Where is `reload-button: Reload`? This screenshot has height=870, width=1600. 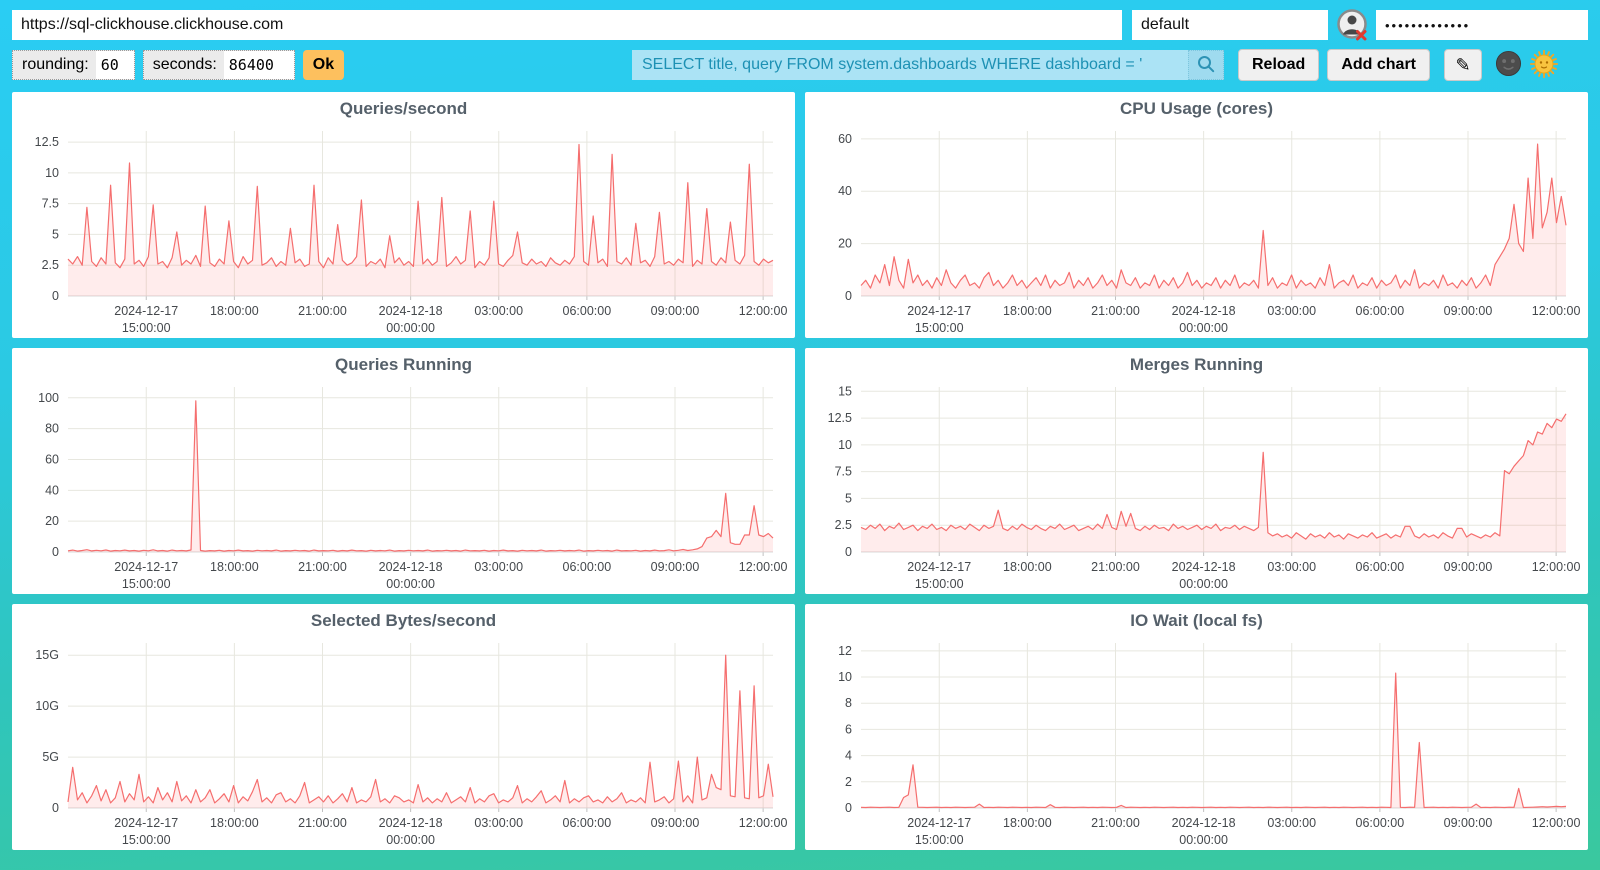
reload-button: Reload is located at coordinates (1278, 65).